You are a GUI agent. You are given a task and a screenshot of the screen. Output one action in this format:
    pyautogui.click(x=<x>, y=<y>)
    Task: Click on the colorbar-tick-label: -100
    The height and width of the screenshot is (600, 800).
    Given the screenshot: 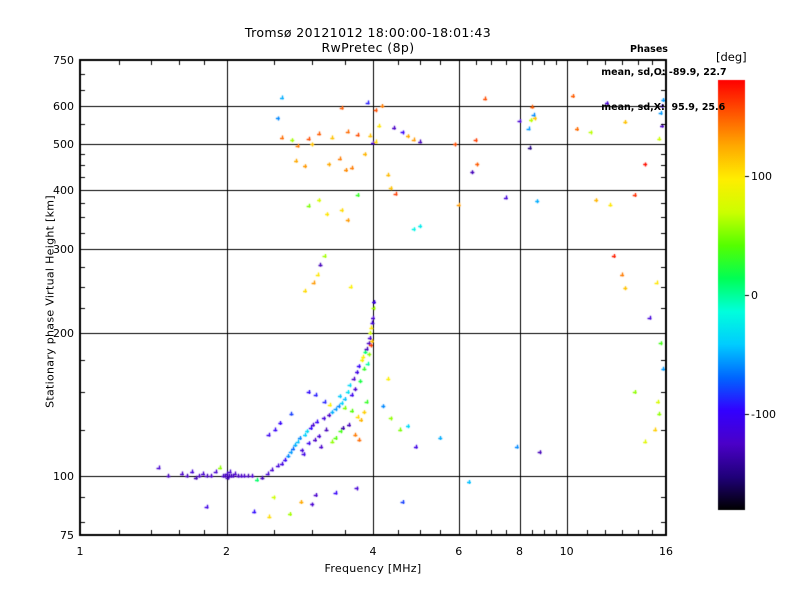 What is the action you would take?
    pyautogui.click(x=763, y=415)
    